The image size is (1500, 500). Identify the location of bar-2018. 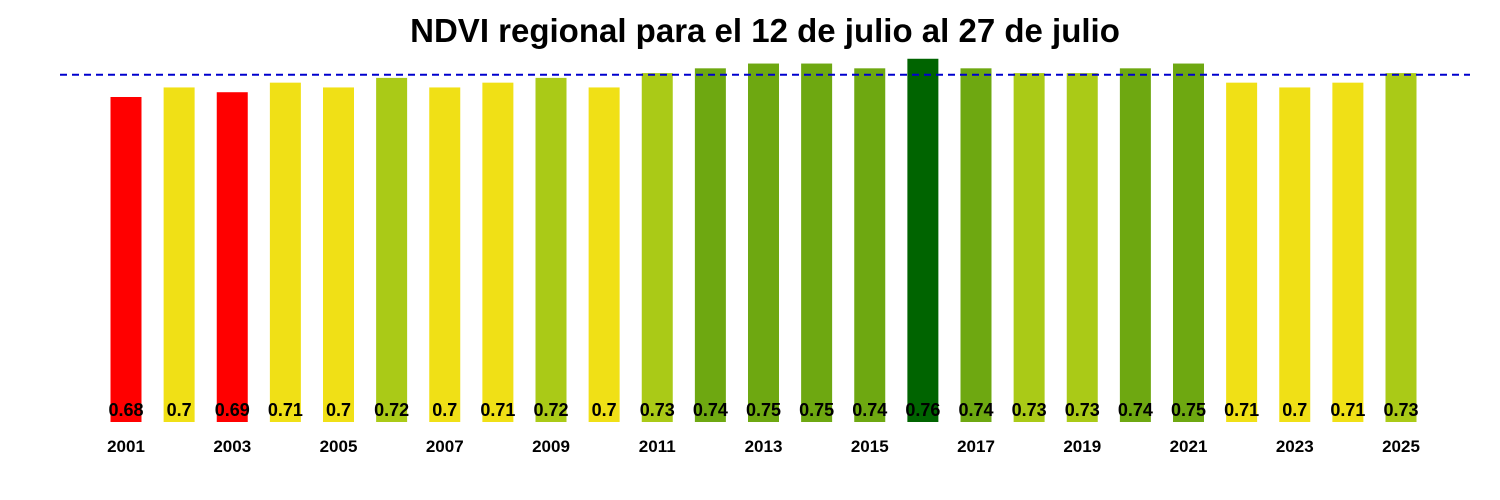
(1029, 248).